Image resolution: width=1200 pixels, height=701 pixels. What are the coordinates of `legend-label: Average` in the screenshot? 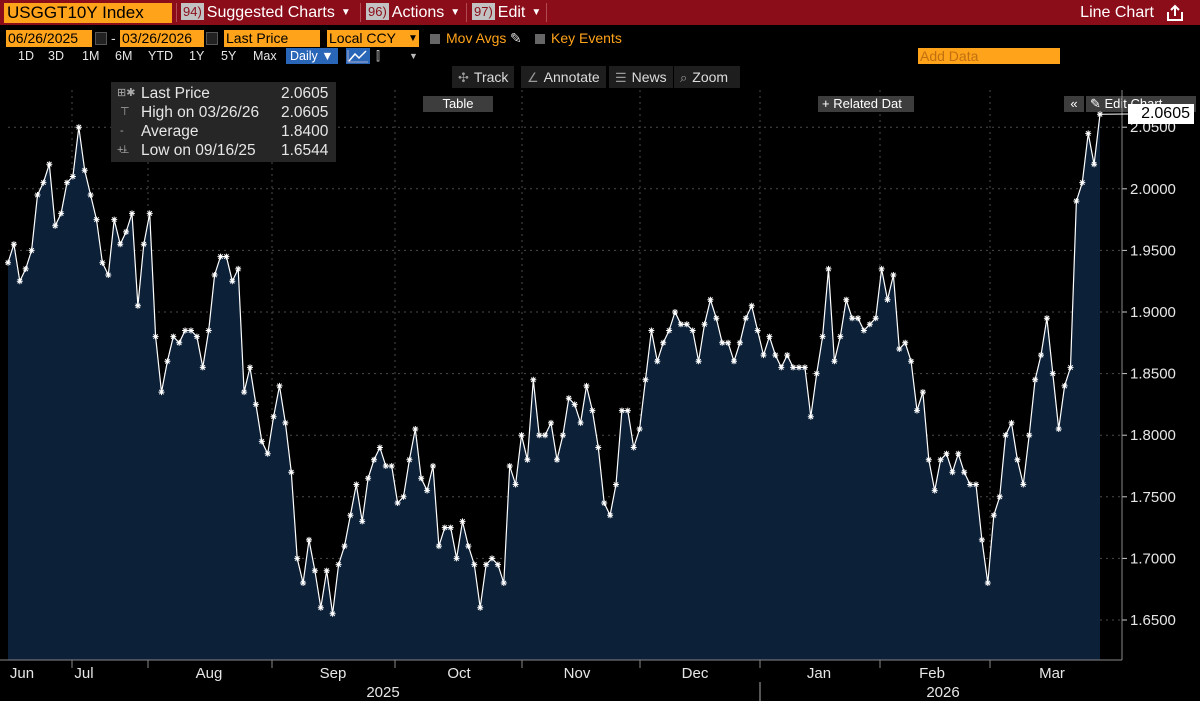 It's located at (170, 131).